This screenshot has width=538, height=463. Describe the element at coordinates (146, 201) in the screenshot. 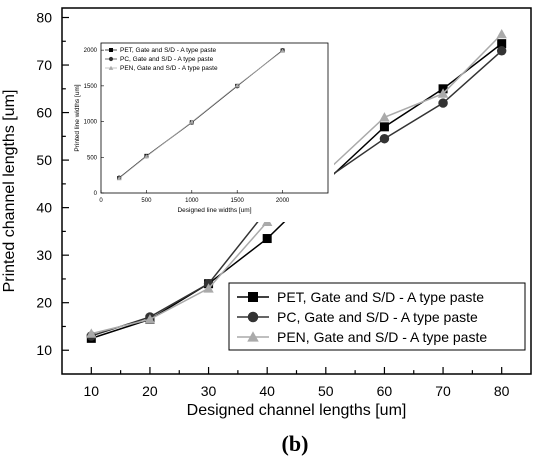

I see `inset-x-tick-label: 500` at that location.